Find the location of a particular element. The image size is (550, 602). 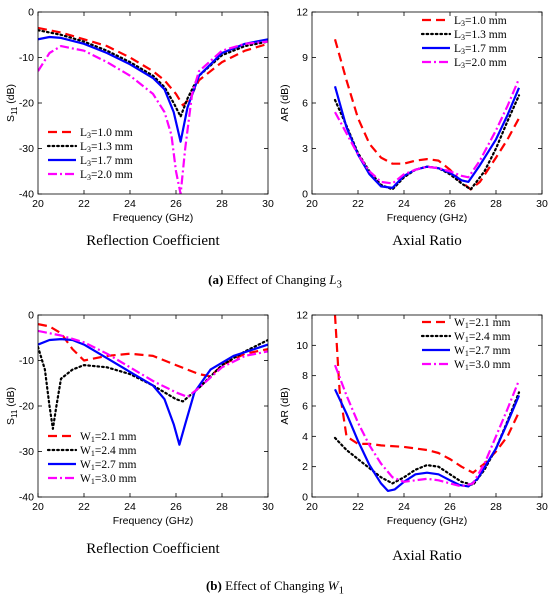

caption-a-symbol: L is located at coordinates (333, 279).